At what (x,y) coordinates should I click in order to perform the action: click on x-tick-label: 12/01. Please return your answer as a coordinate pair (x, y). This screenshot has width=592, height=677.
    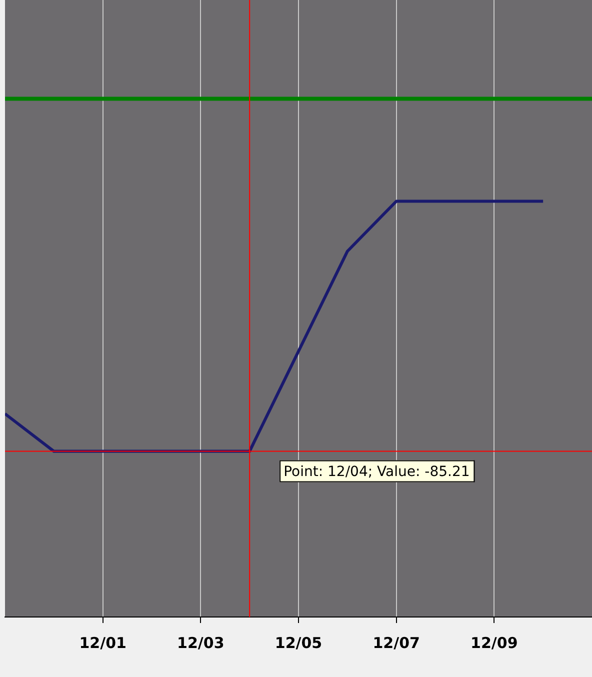
    Looking at the image, I should click on (102, 643).